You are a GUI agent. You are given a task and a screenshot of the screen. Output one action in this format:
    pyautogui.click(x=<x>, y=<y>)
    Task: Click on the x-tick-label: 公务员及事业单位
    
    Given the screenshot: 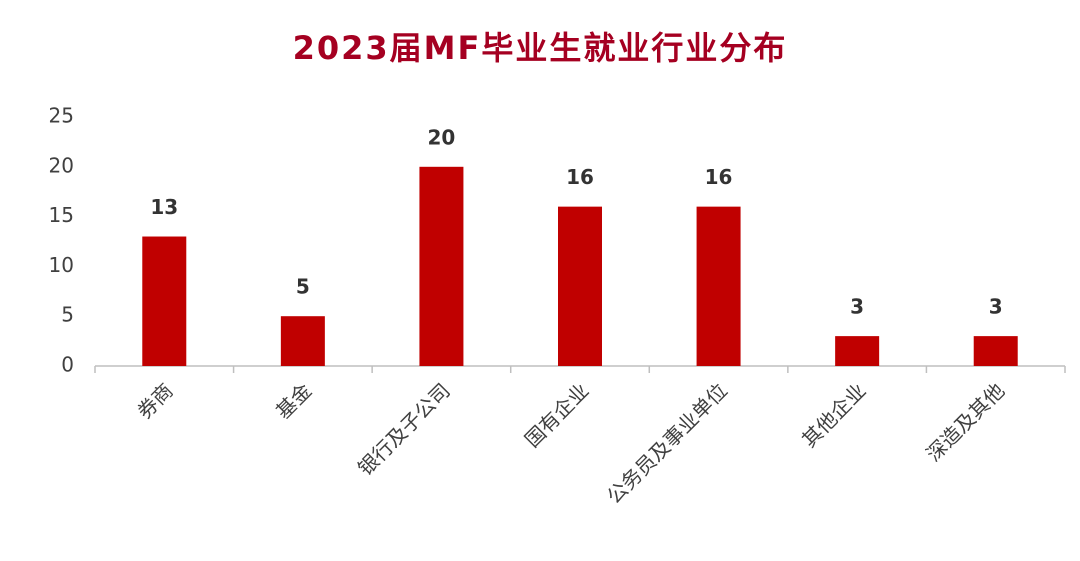 What is the action you would take?
    pyautogui.click(x=667, y=443)
    